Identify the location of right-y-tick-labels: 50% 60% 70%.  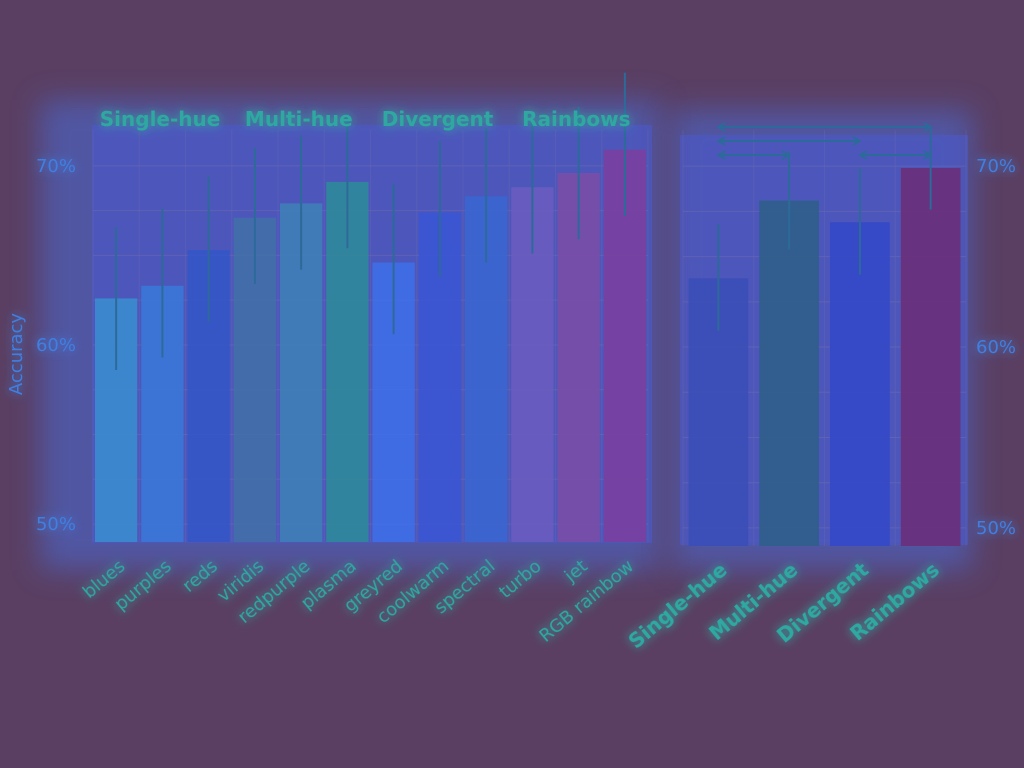
(996, 347).